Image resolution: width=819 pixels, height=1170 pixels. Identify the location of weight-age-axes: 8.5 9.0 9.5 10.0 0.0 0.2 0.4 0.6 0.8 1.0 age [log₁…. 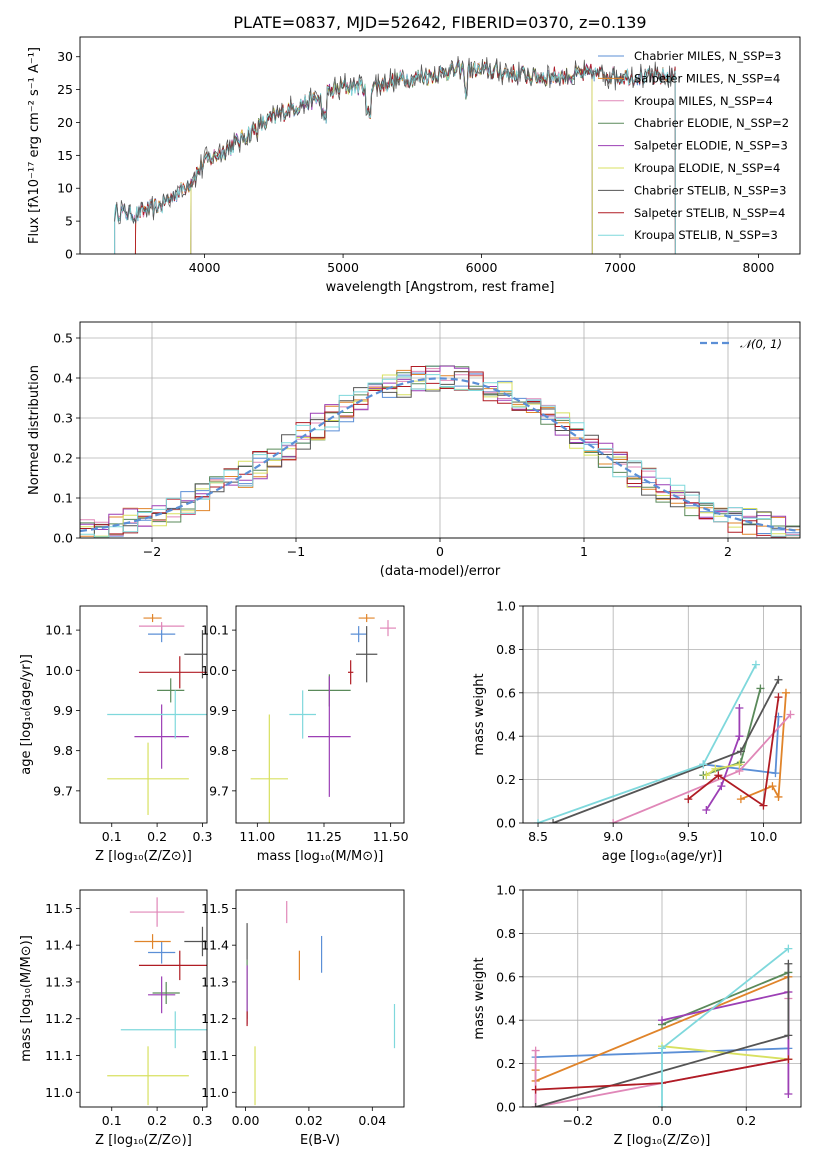
(636, 731).